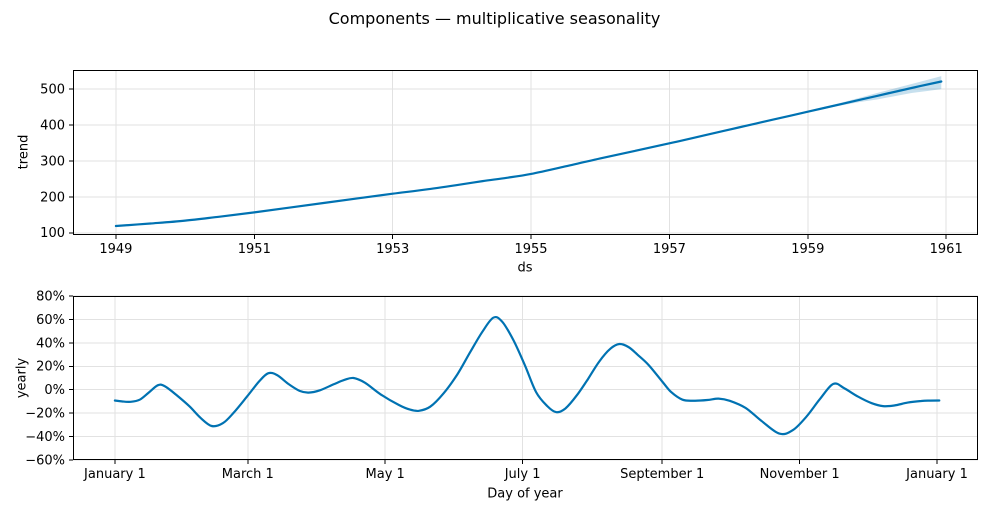  I want to click on x-tick-label: November 1, so click(800, 474).